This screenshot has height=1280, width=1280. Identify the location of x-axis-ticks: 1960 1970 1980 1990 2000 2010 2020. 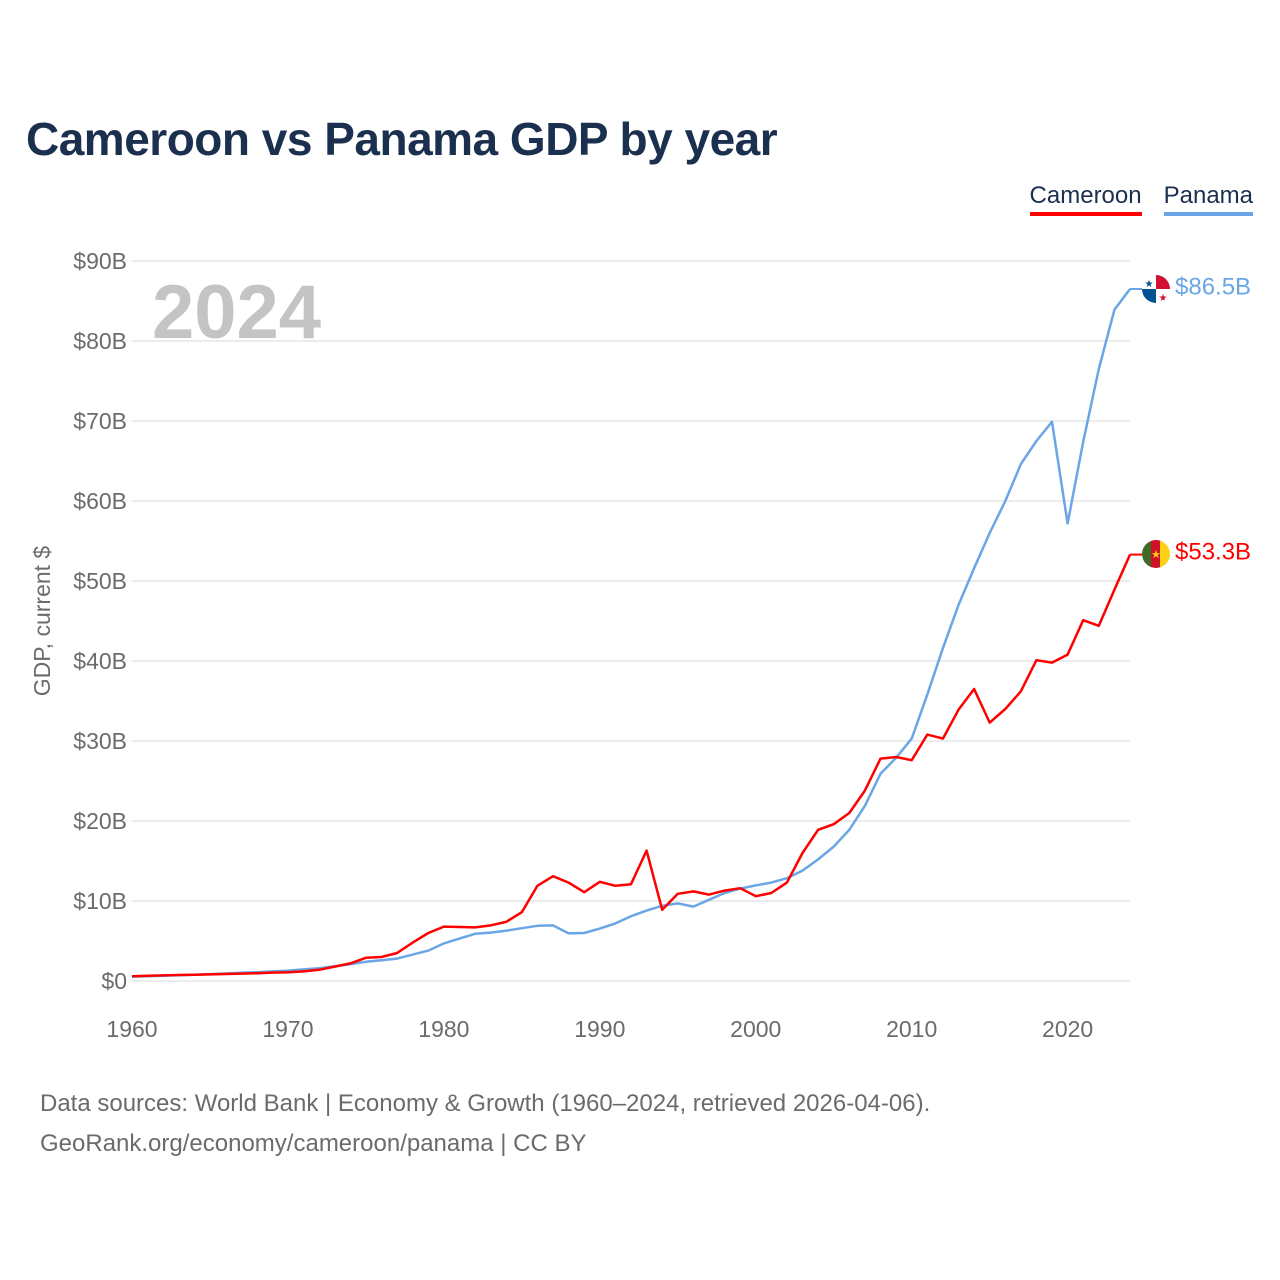
(599, 1029).